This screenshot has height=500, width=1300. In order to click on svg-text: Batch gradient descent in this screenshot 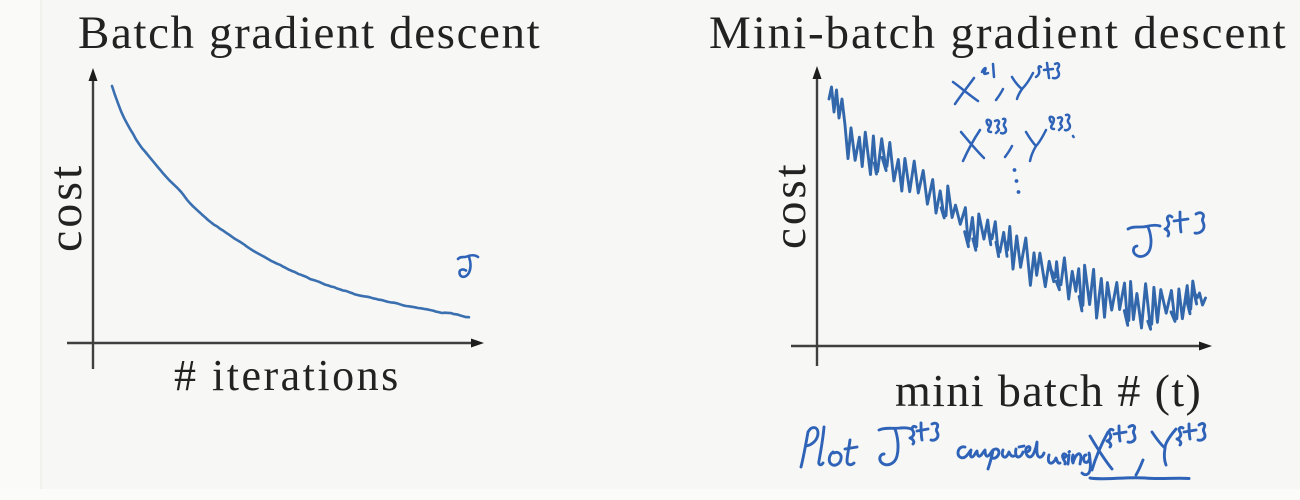, I will do `click(309, 33)`.